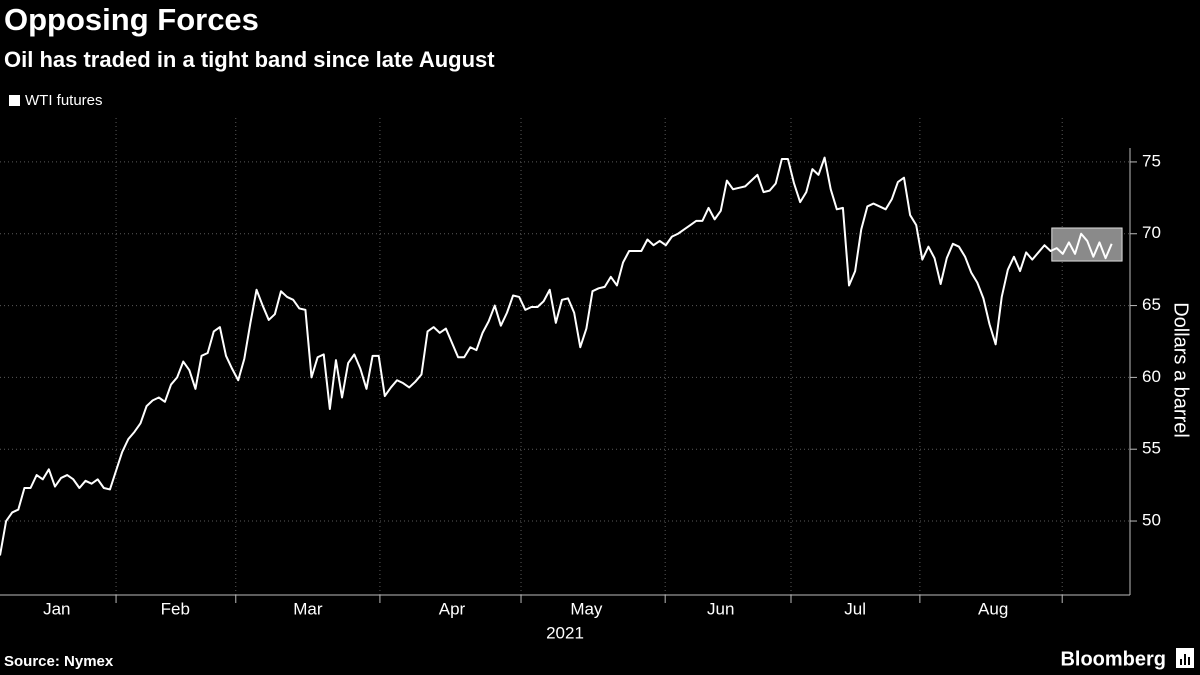  Describe the element at coordinates (1181, 370) in the screenshot. I see `y-axis-label: Dollars a barrel` at that location.